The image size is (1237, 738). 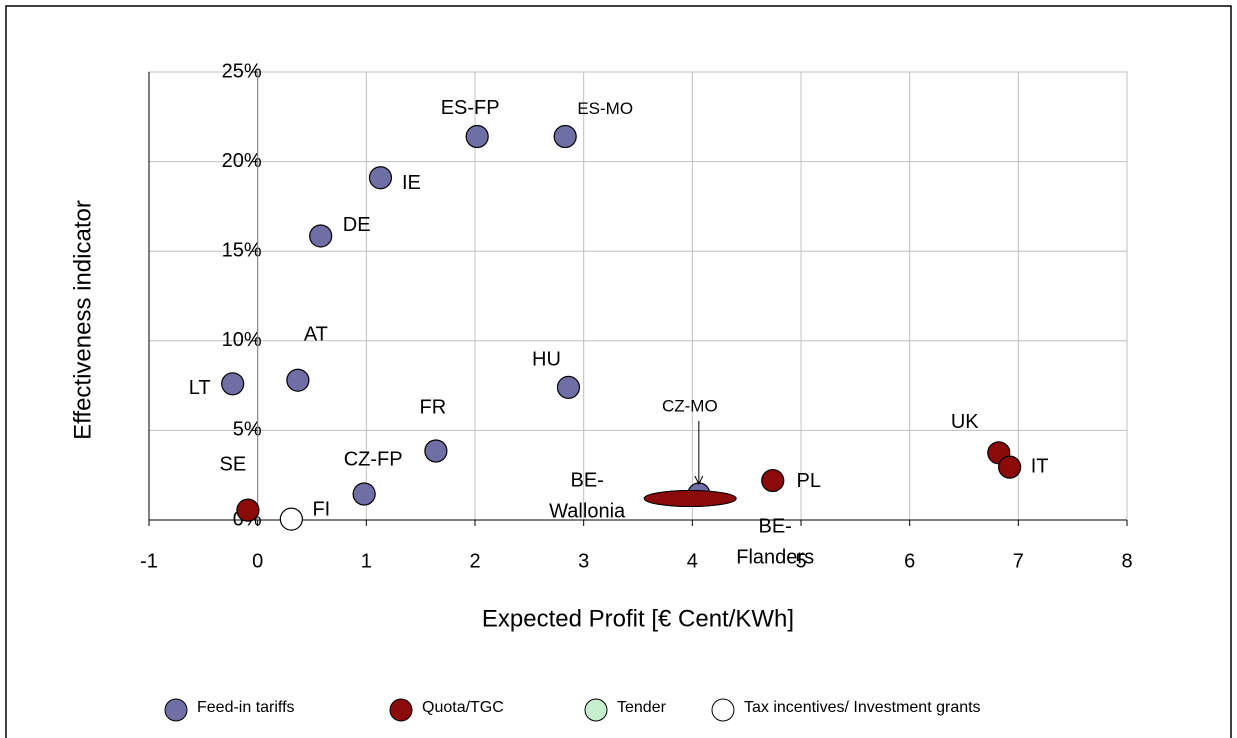 I want to click on legend-label: Tender, so click(x=642, y=707).